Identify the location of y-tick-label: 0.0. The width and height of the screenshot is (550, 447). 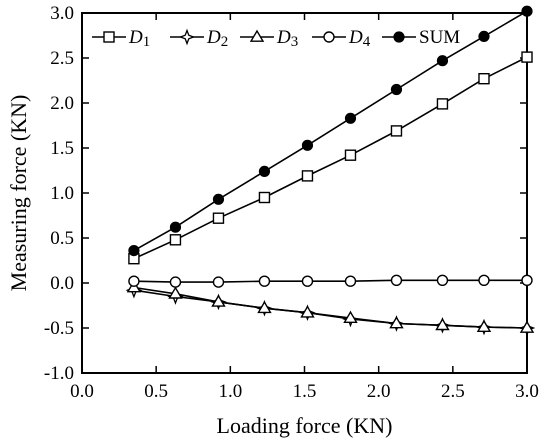
(62, 283).